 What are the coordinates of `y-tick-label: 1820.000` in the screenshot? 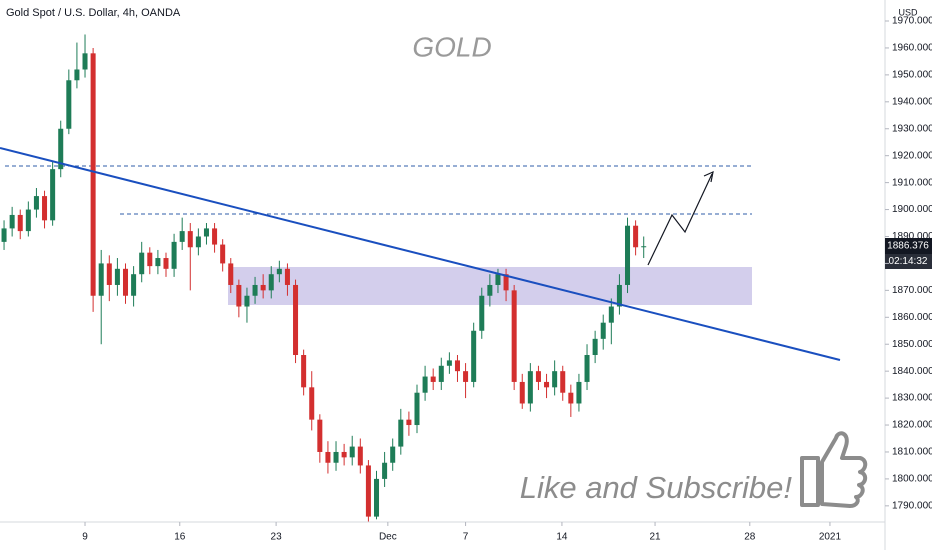 It's located at (912, 425).